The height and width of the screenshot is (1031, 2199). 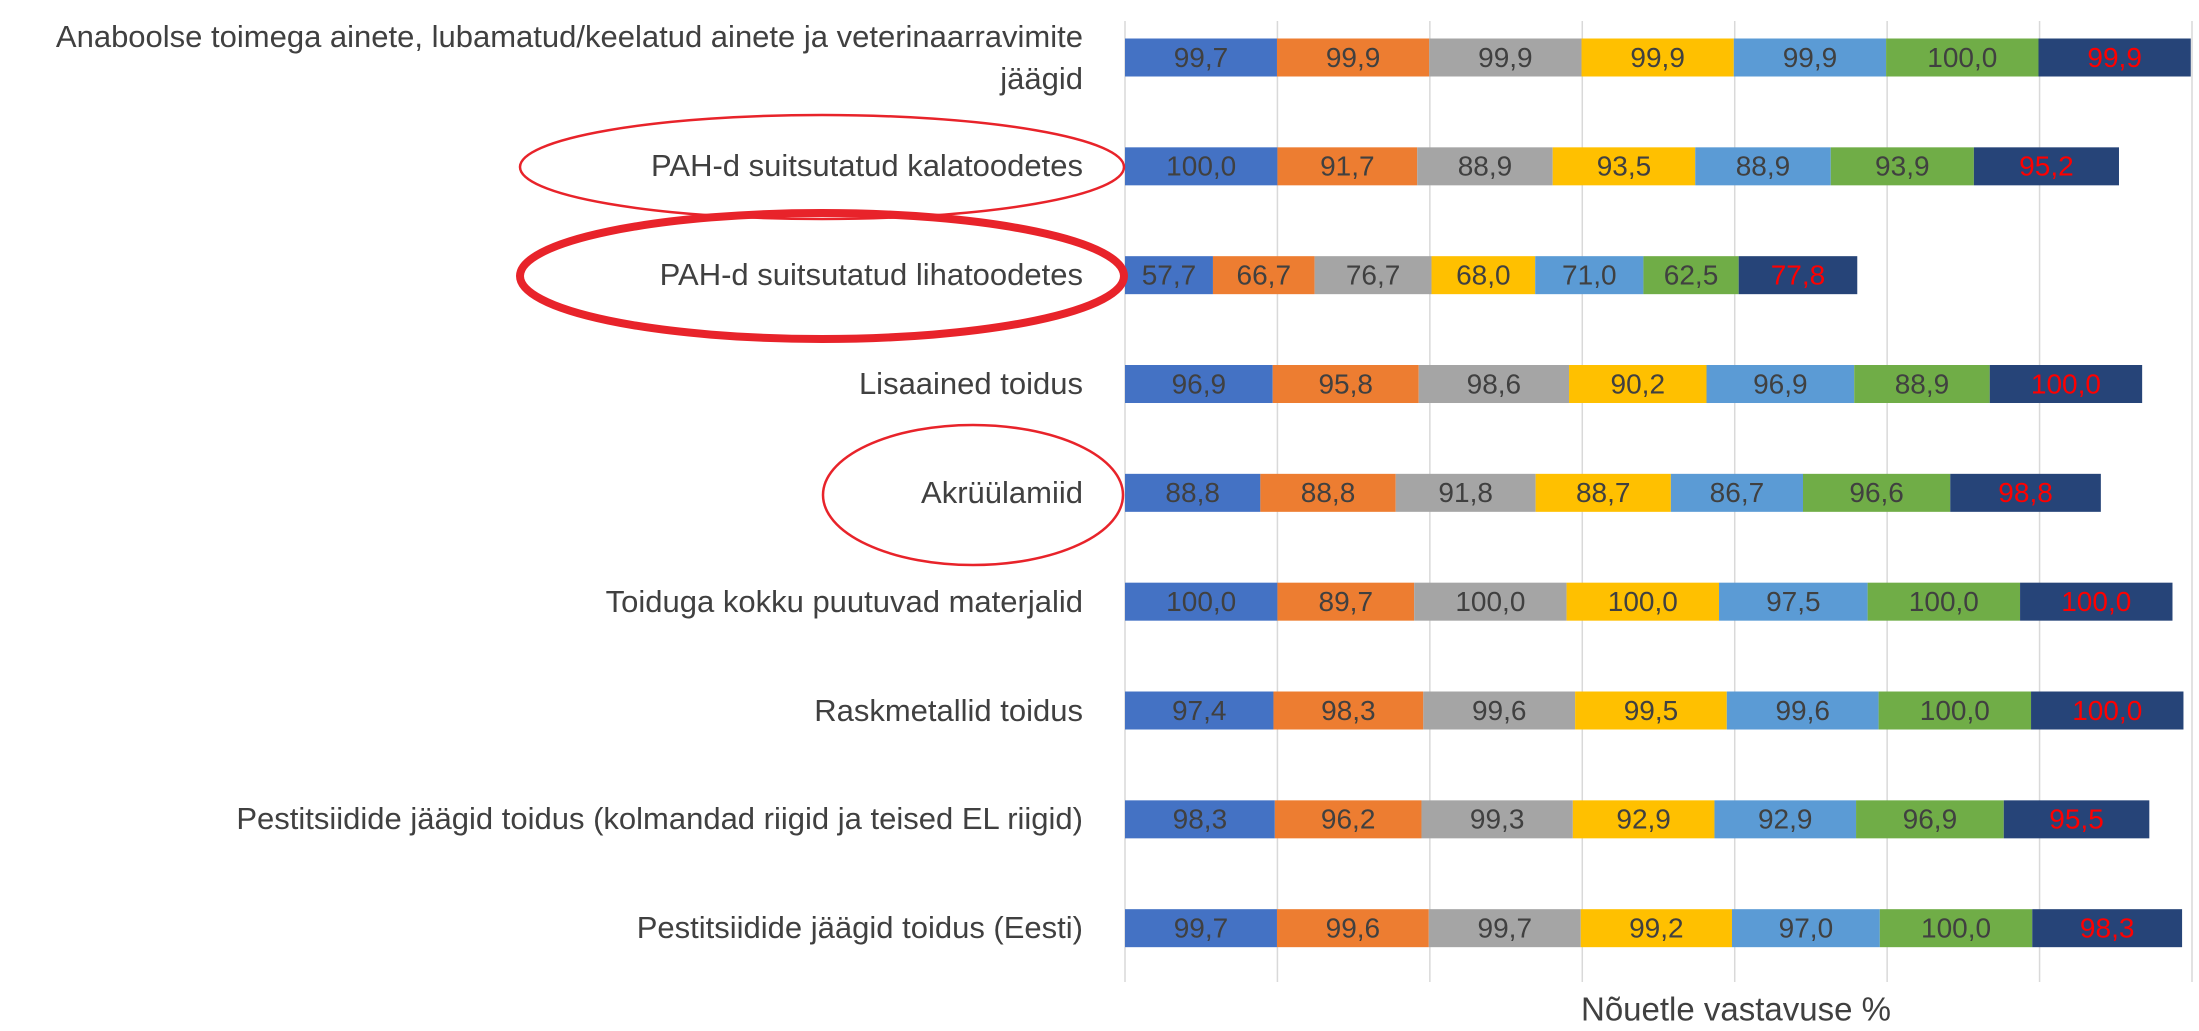 I want to click on x-axis-label: Nõuetle vastavuse %, so click(x=1736, y=1009).